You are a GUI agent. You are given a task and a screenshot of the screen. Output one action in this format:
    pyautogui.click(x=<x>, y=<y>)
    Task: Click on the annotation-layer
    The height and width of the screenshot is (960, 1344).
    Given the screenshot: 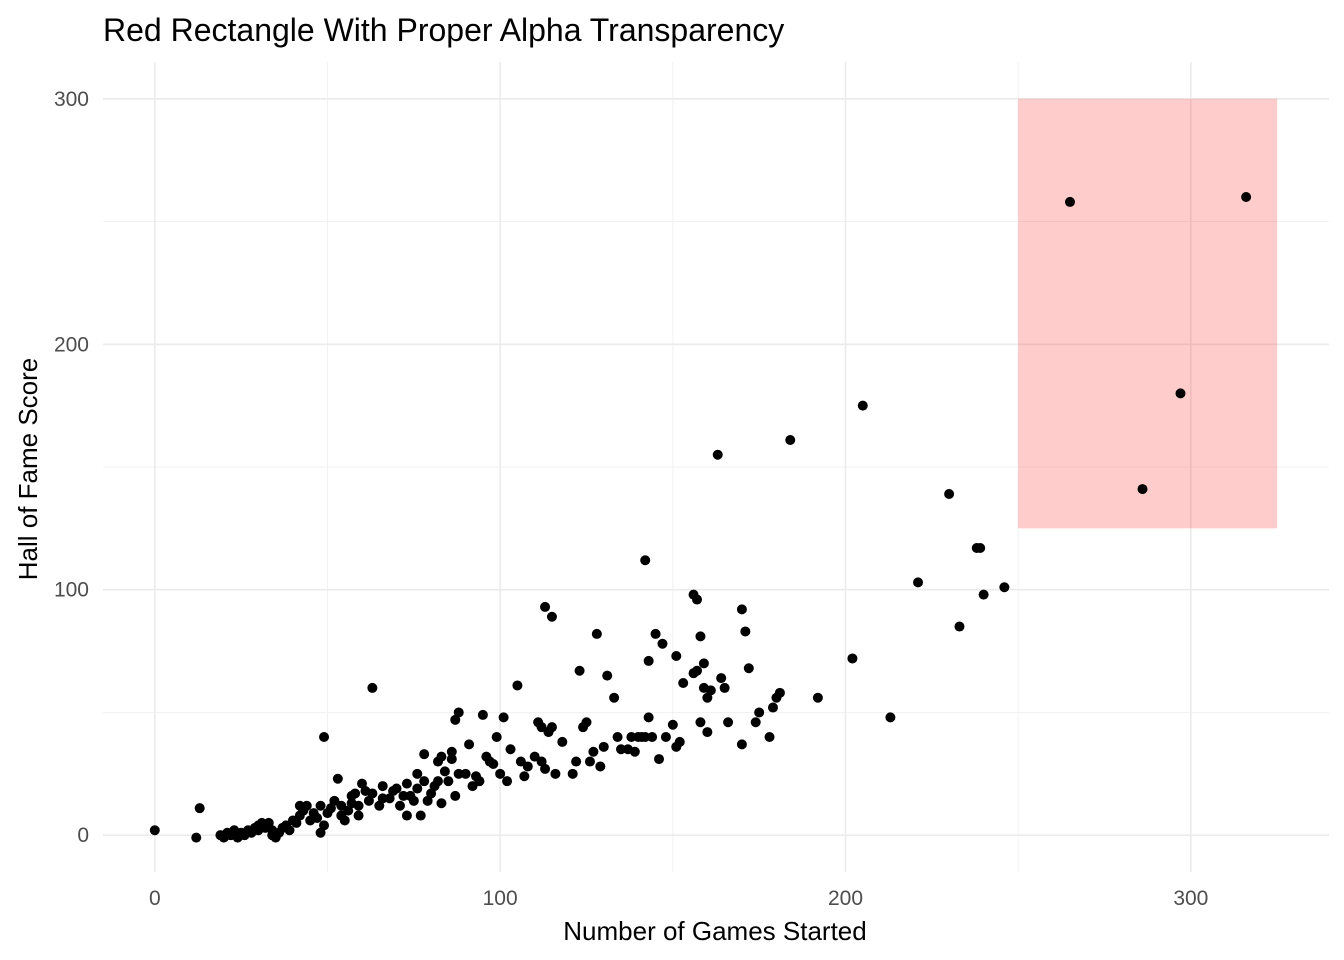 What is the action you would take?
    pyautogui.click(x=1148, y=313)
    